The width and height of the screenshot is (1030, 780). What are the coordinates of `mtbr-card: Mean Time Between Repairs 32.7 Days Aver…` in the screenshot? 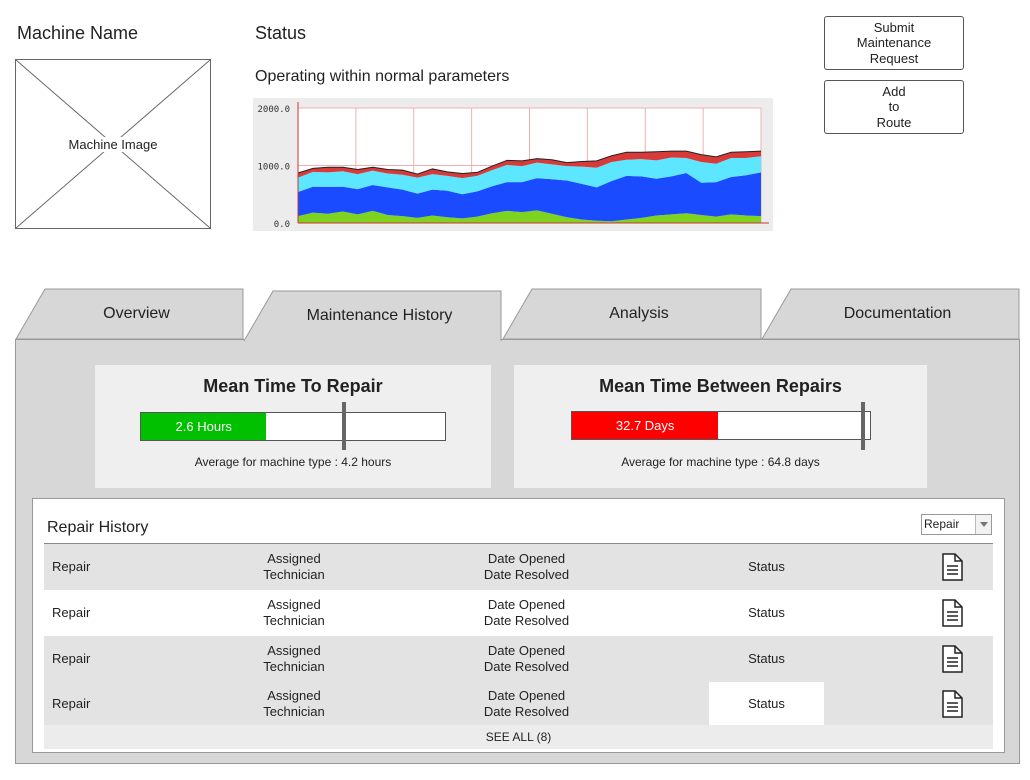 It's located at (720, 426).